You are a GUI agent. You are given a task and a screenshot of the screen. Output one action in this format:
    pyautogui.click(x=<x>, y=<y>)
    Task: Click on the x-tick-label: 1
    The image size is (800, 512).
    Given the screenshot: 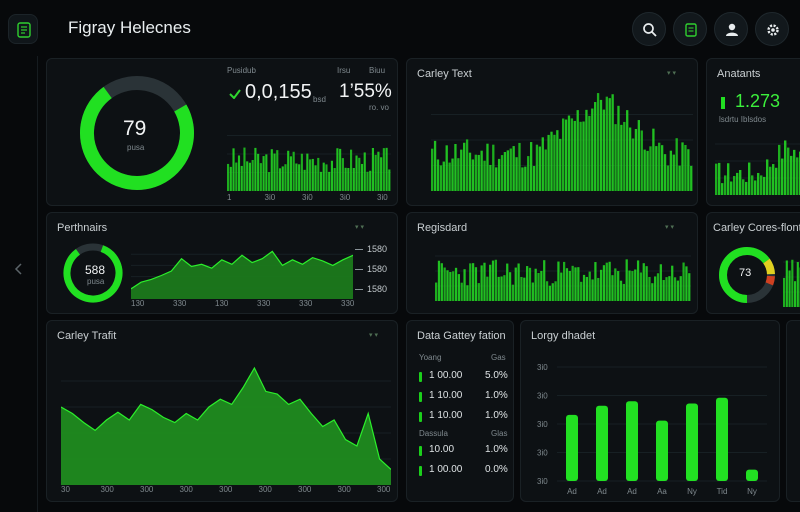 What is the action you would take?
    pyautogui.click(x=229, y=197)
    